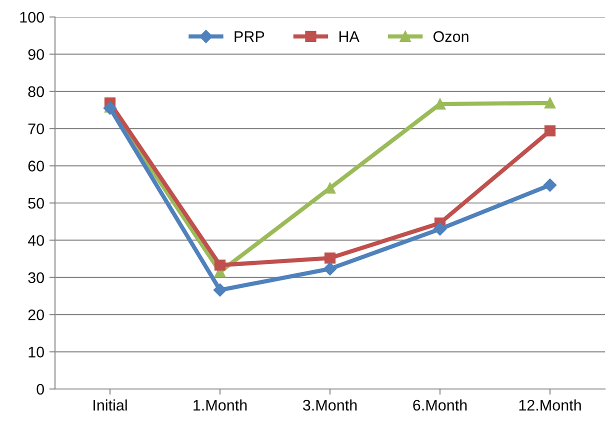  What do you see at coordinates (36, 278) in the screenshot?
I see `y-tick-label: 30` at bounding box center [36, 278].